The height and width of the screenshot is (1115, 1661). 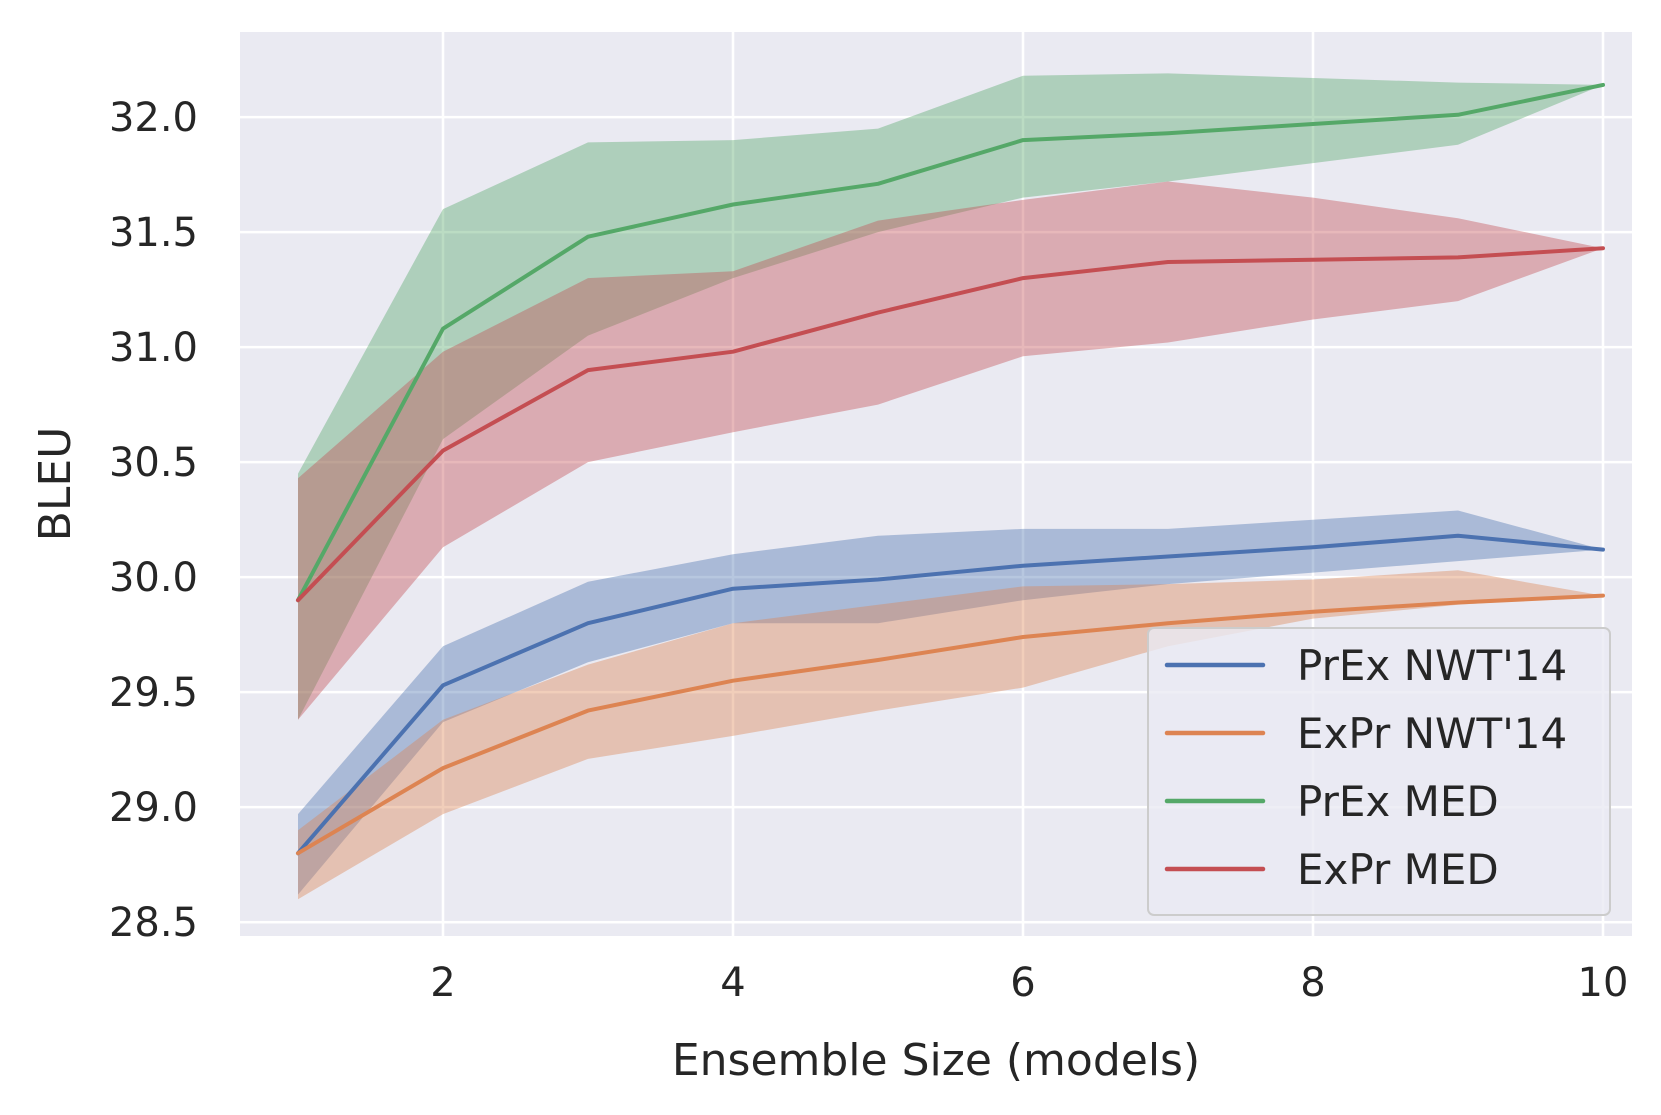 I want to click on x-tick-label: 8, so click(x=1312, y=983).